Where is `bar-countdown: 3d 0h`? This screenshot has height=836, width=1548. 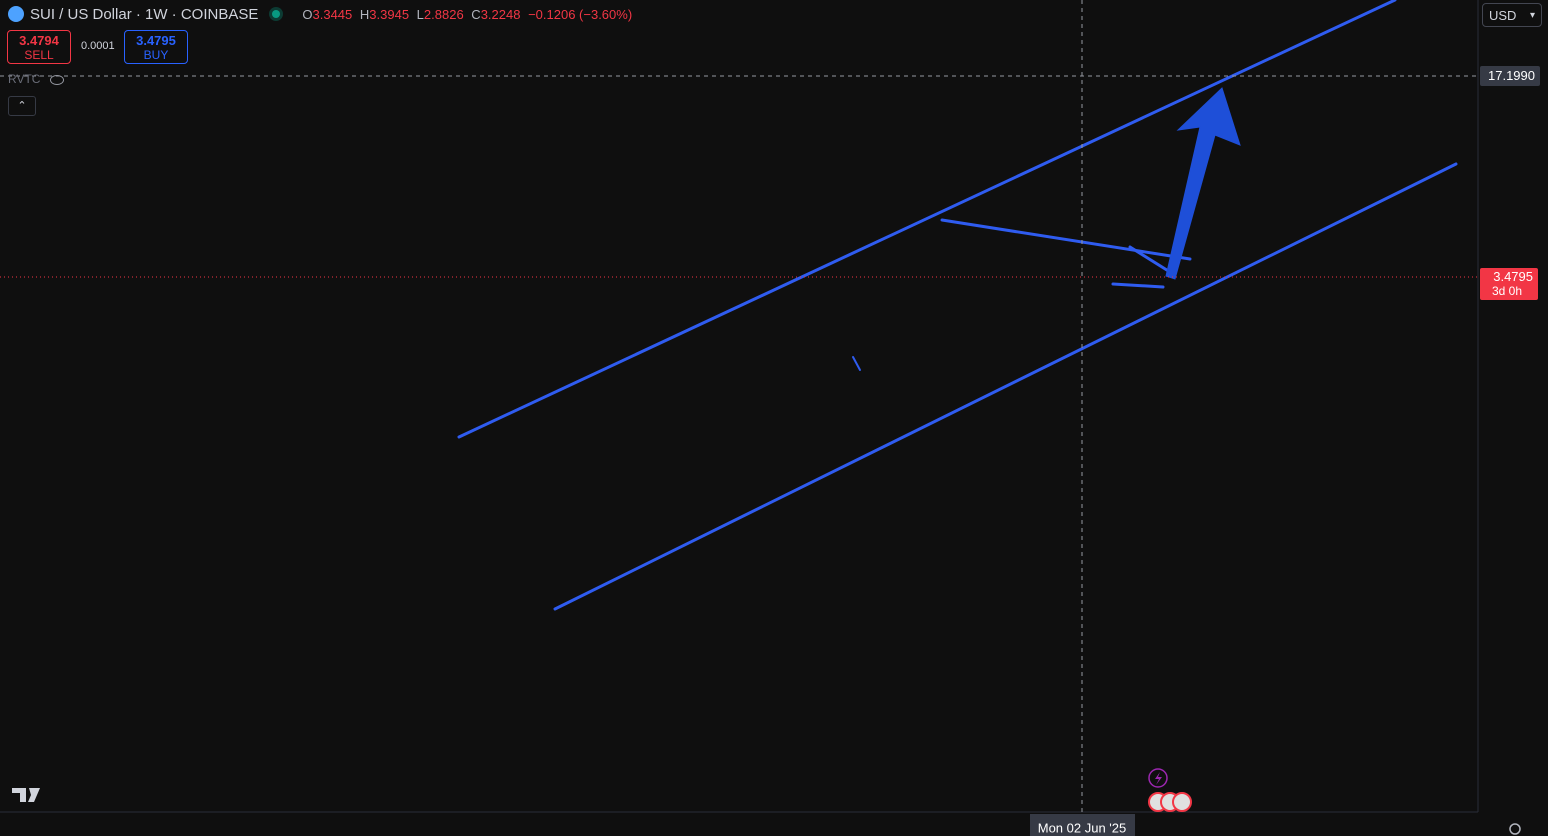
bar-countdown: 3d 0h is located at coordinates (1507, 291).